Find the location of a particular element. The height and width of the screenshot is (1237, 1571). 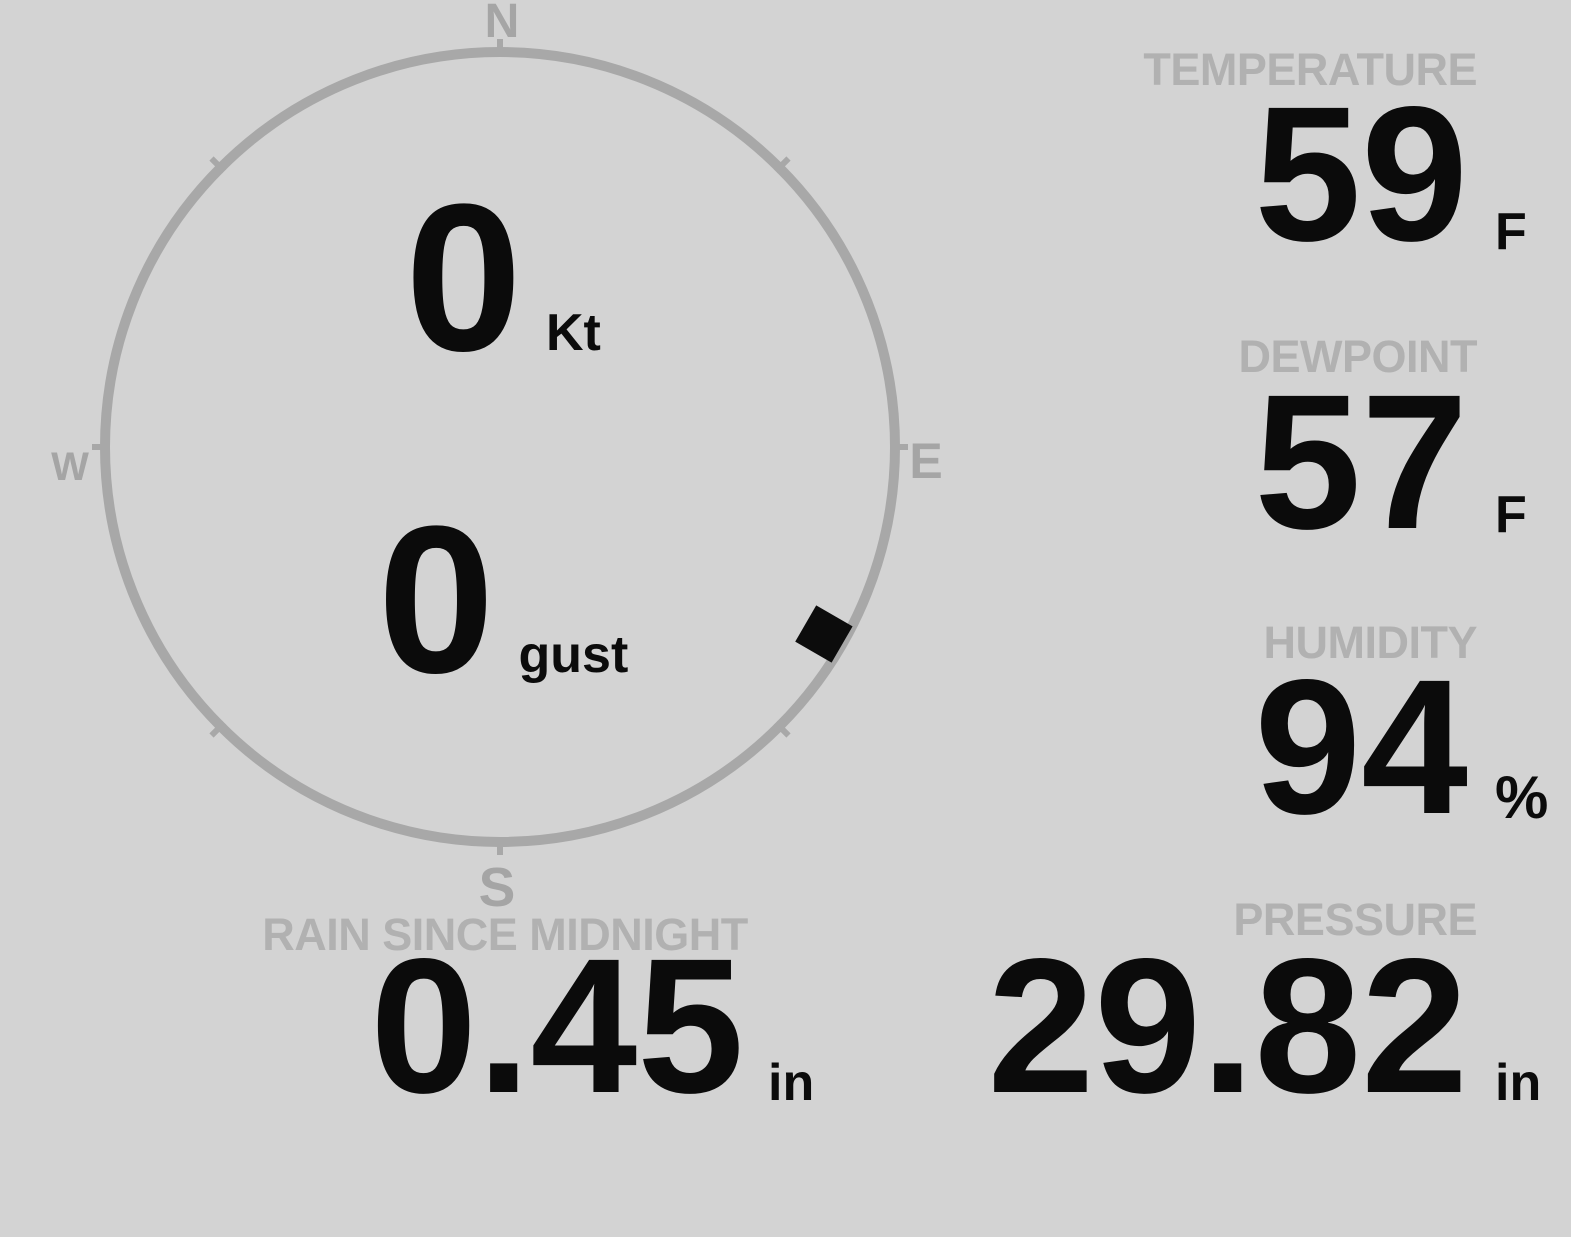

rain-since-midnight-unit: in is located at coordinates (791, 1083).